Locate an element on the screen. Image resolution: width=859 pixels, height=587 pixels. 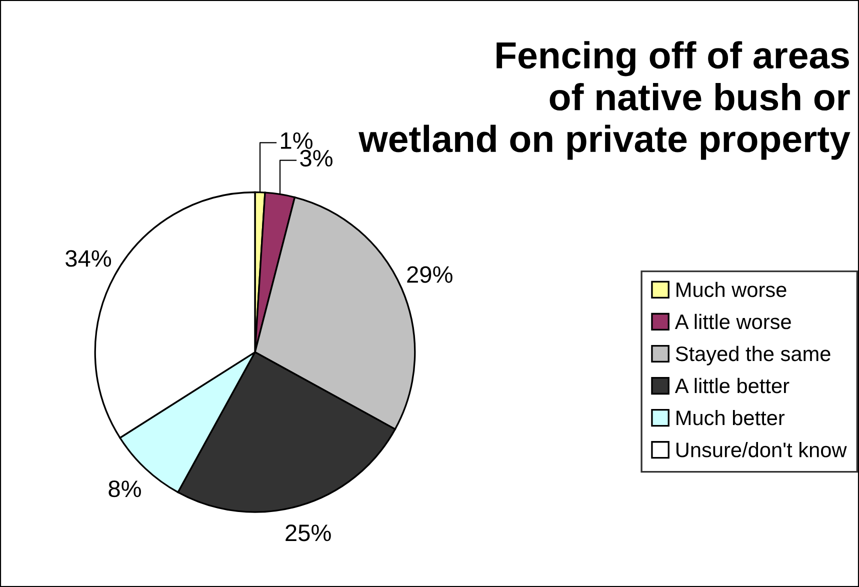
data-label: 34% is located at coordinates (89, 258).